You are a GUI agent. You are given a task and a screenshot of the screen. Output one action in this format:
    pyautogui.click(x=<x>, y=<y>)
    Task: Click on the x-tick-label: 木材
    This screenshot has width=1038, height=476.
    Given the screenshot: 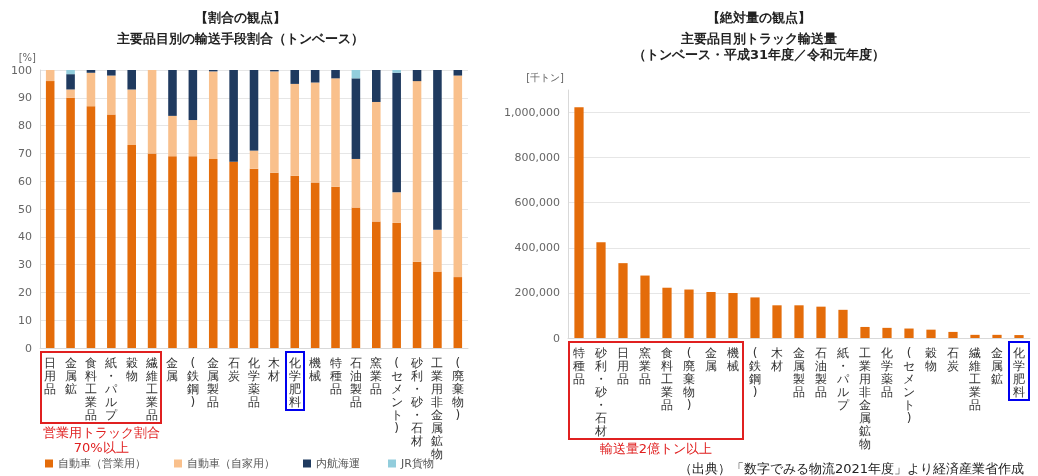 What is the action you would take?
    pyautogui.click(x=776, y=359)
    